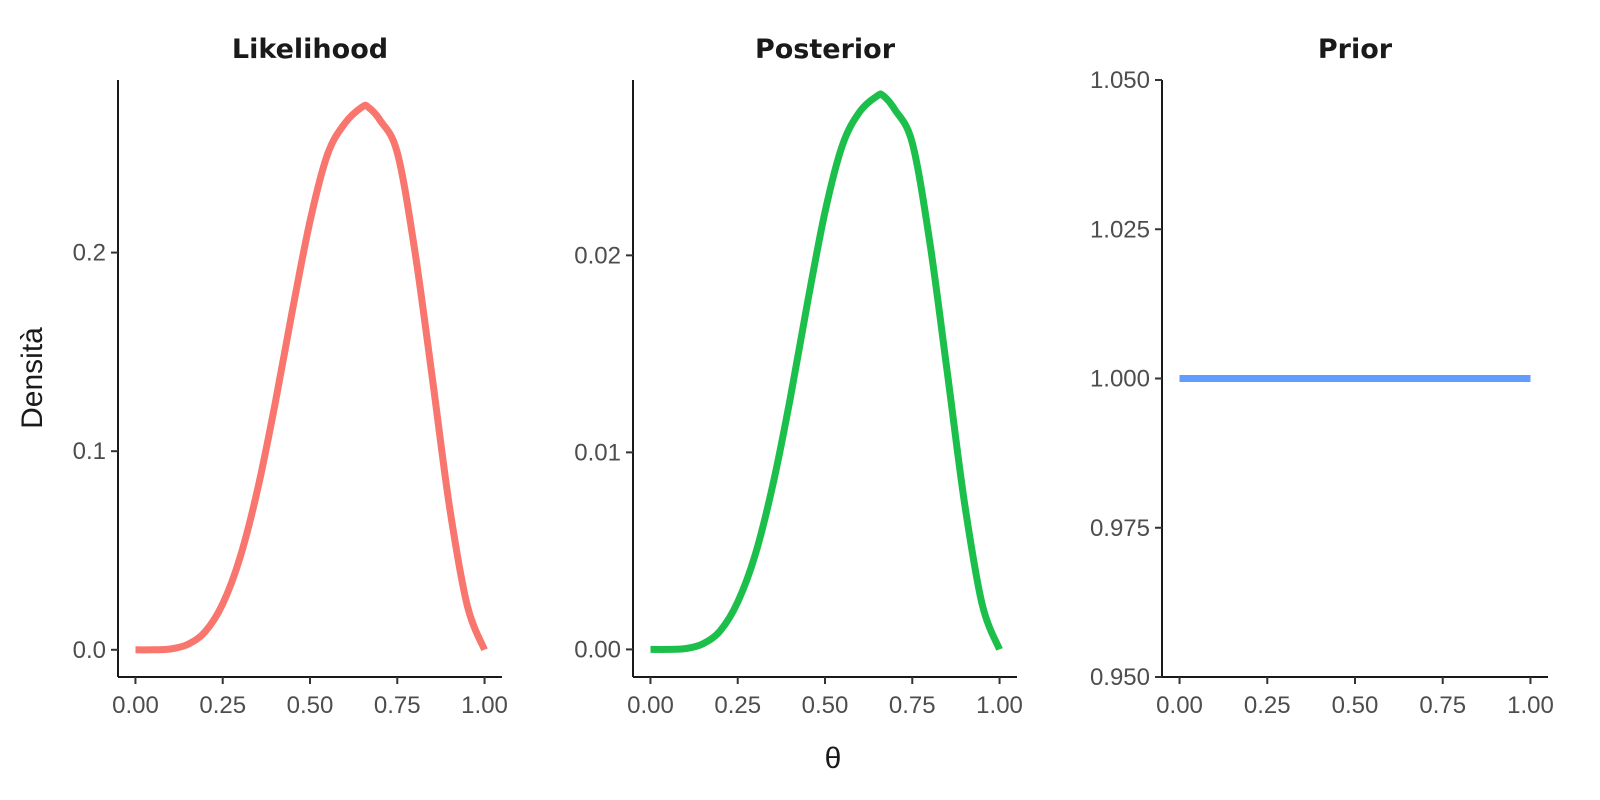  Describe the element at coordinates (32, 378) in the screenshot. I see `y-axis-label: Densità` at that location.